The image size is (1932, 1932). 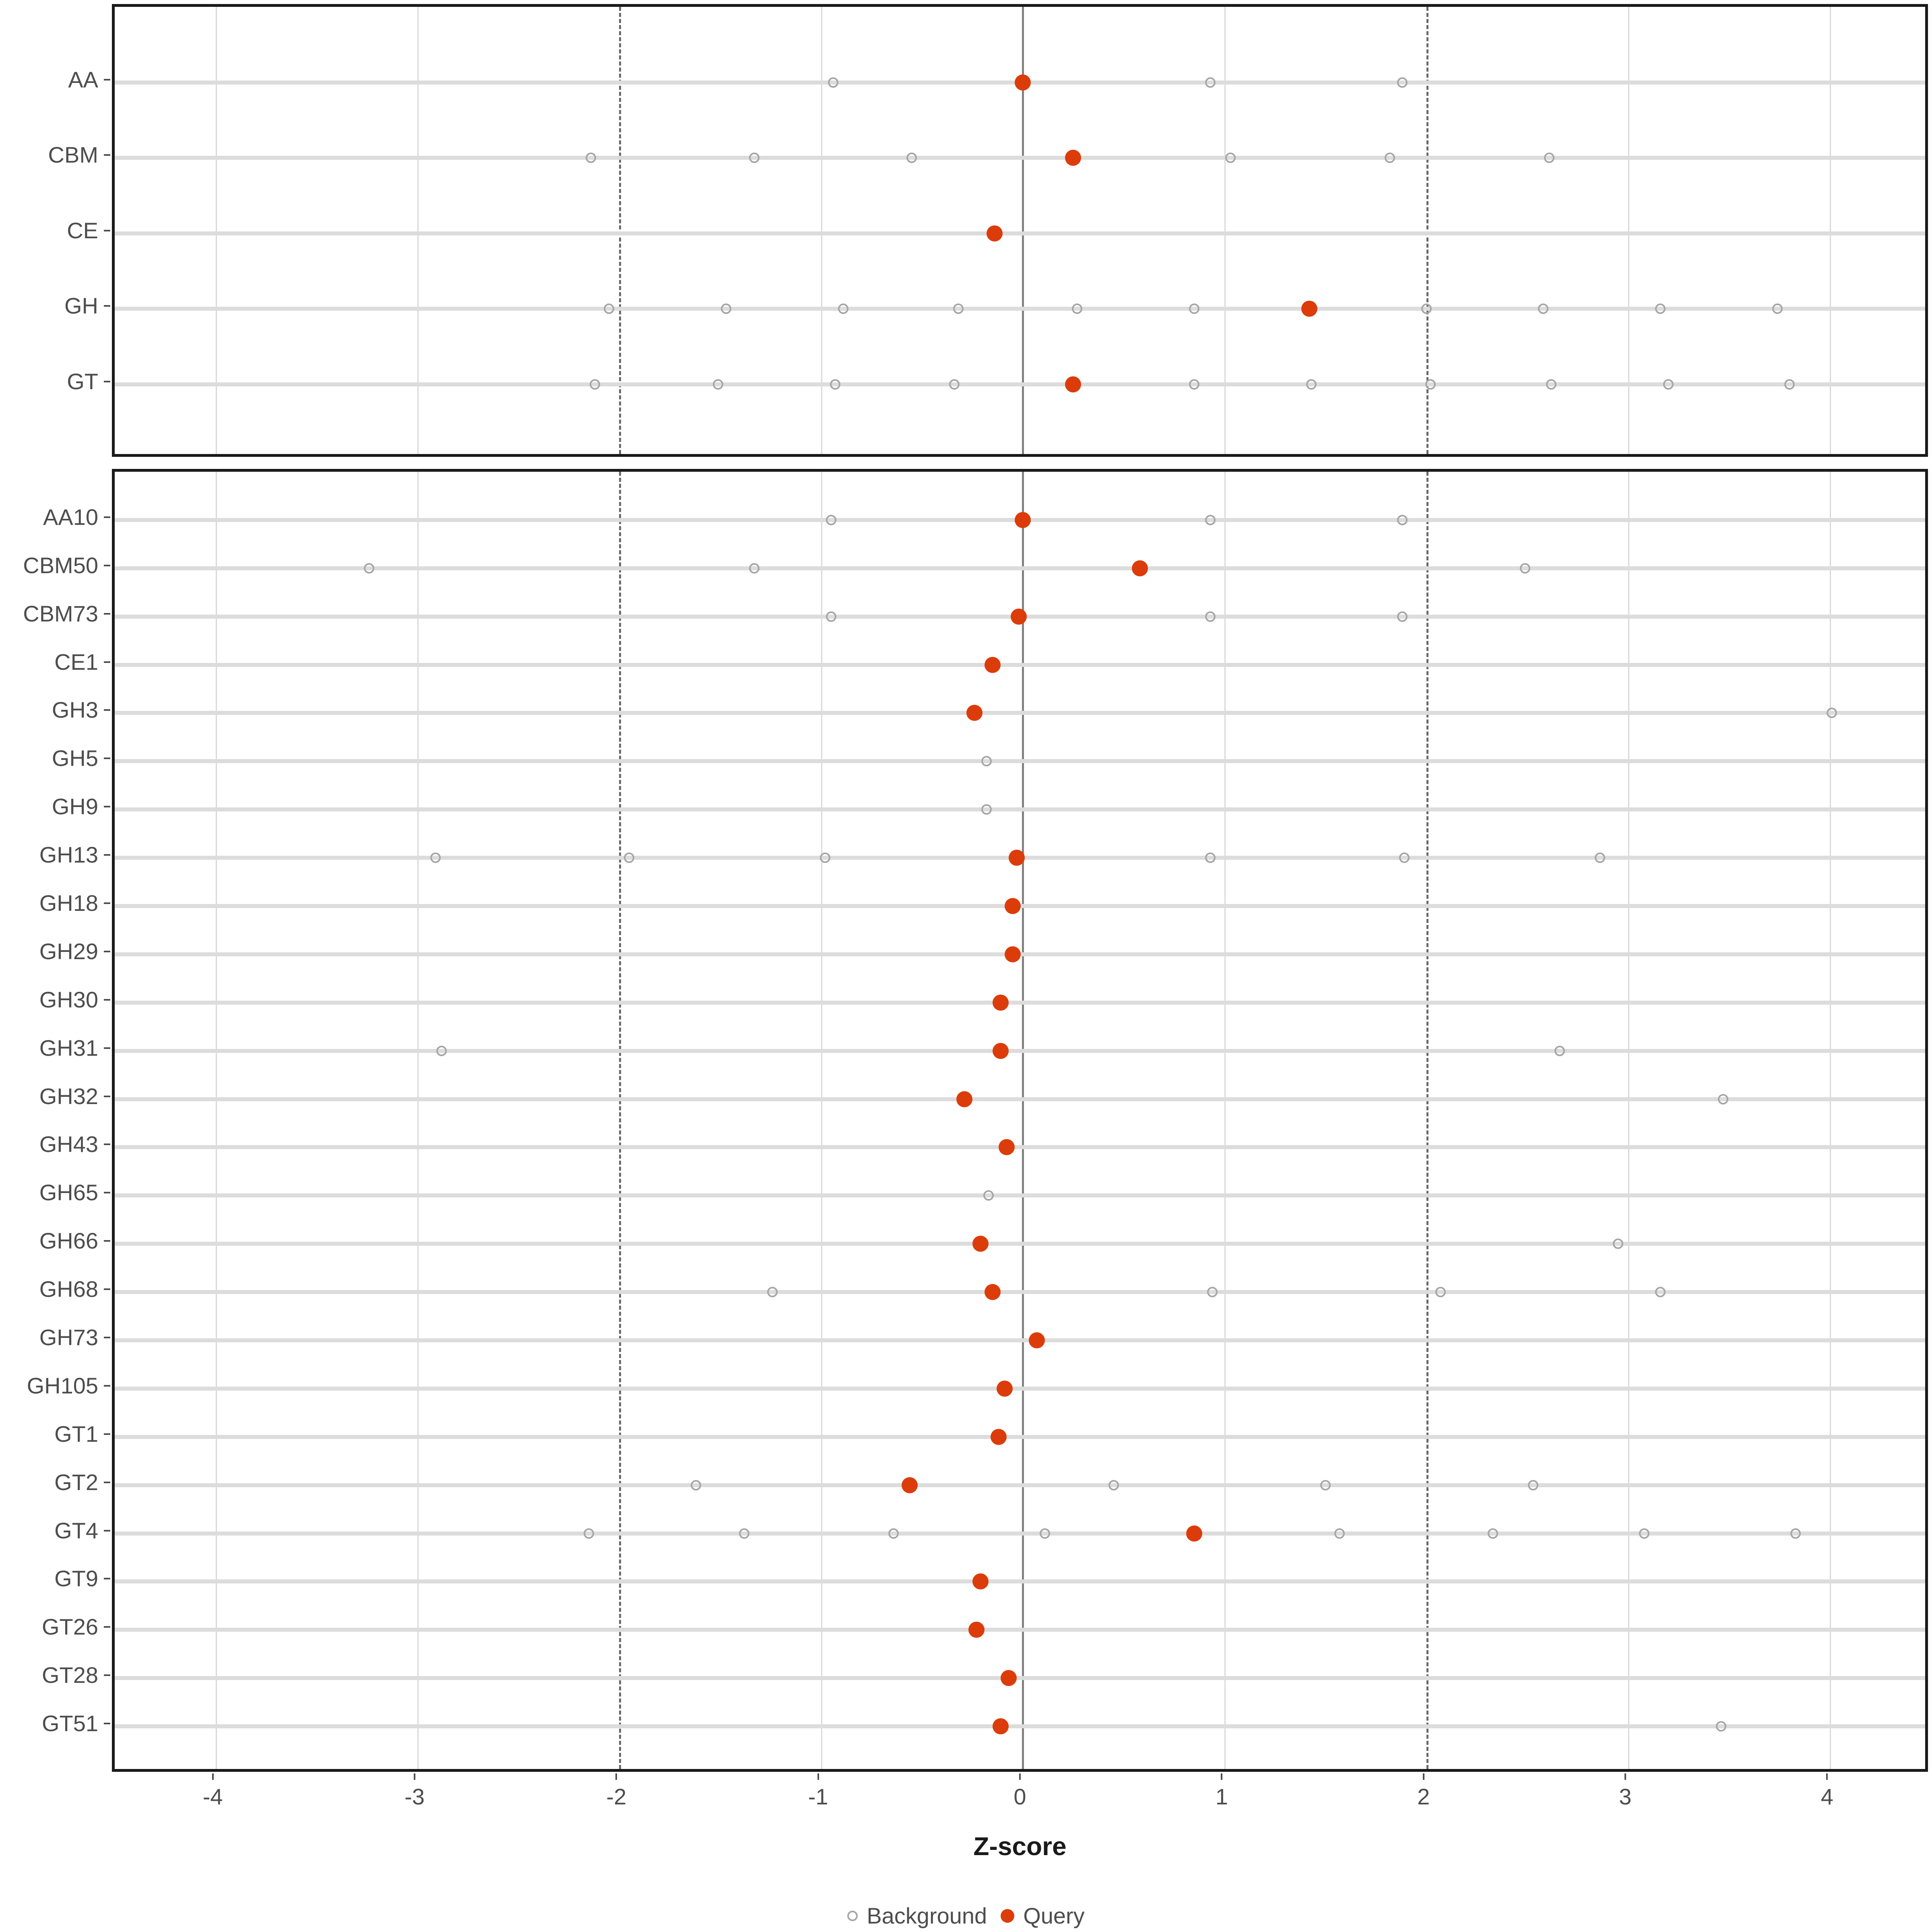 I want to click on x-axis-tick-label: 4, so click(x=1827, y=1796).